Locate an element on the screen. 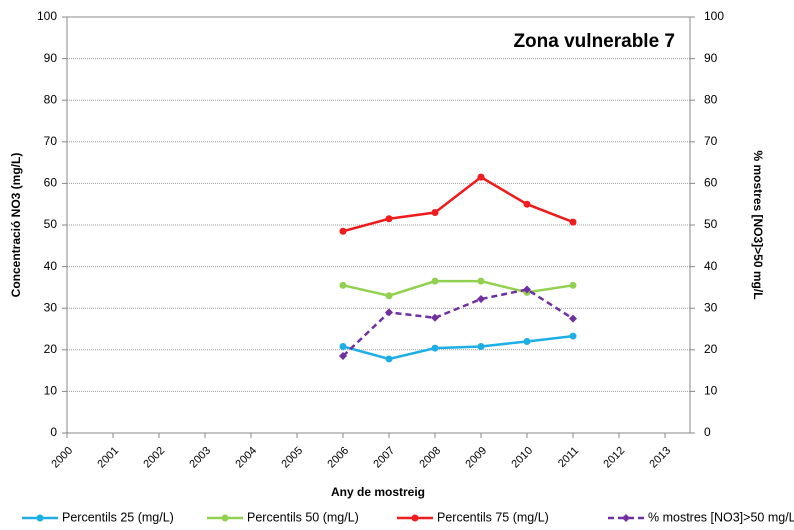 This screenshot has width=794, height=530. y-tick-label: 20 is located at coordinates (51, 349).